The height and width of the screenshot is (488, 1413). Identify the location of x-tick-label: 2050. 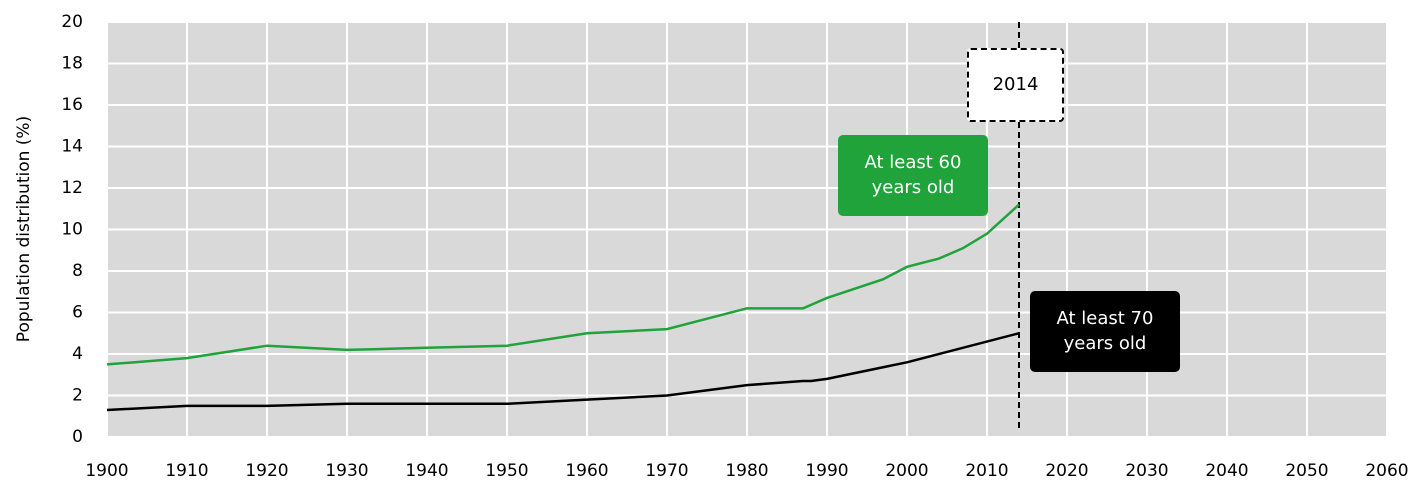
(1306, 471).